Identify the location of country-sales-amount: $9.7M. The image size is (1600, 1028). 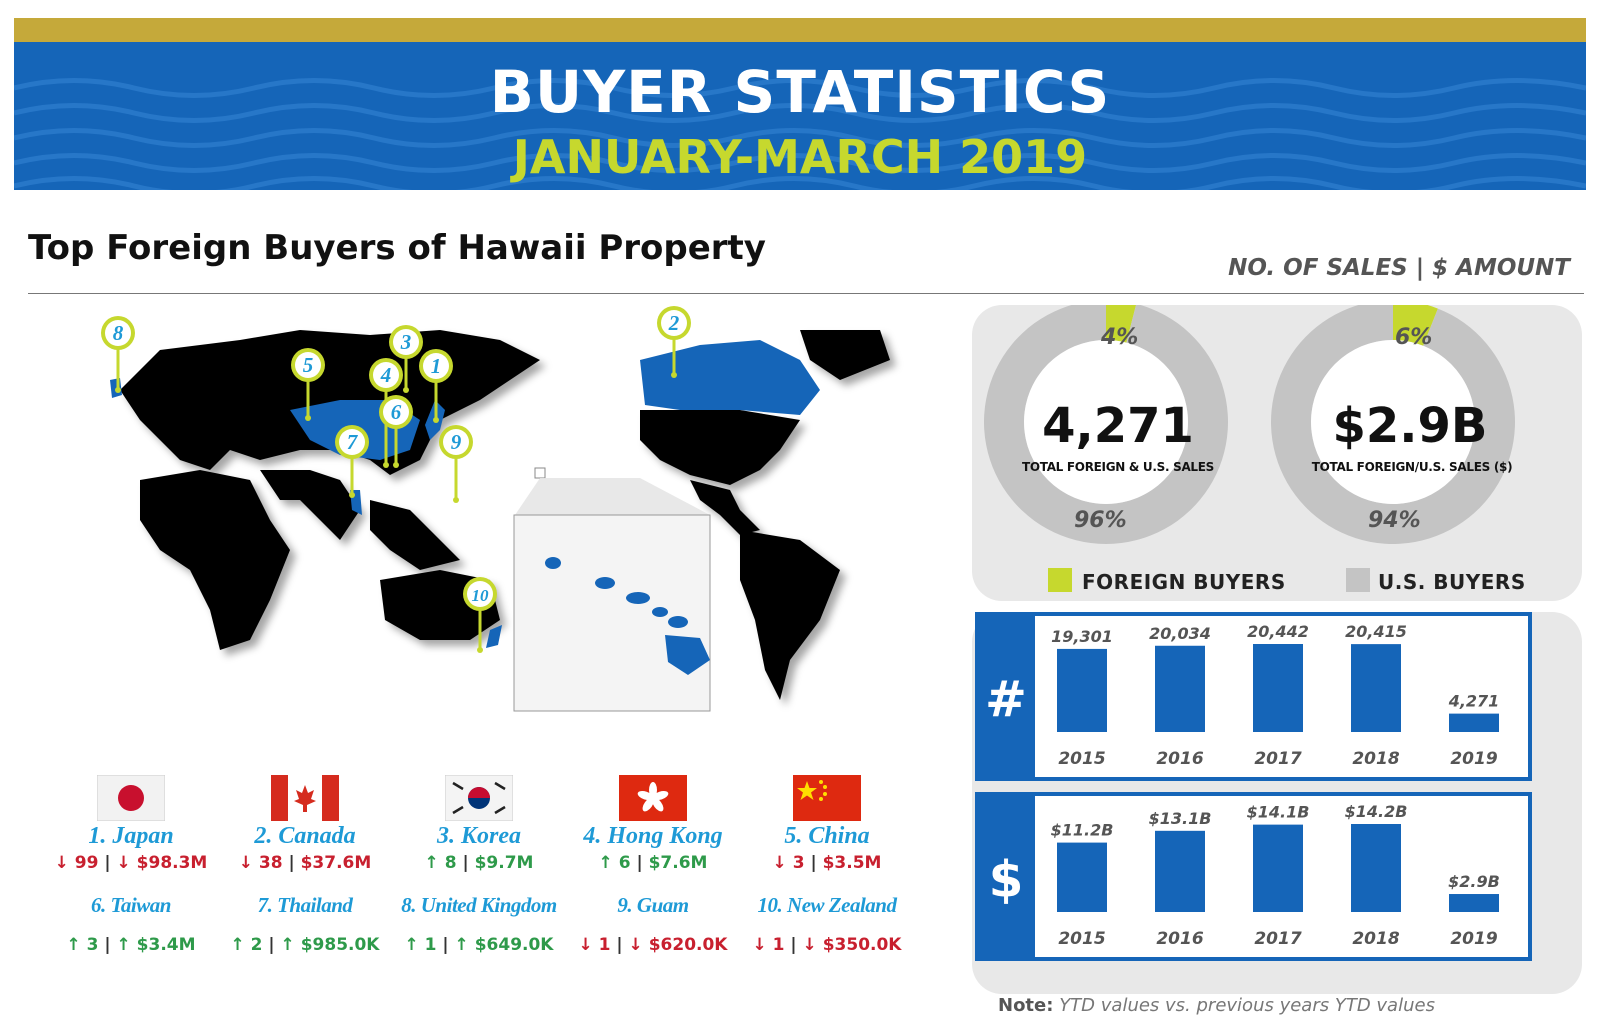
(504, 863).